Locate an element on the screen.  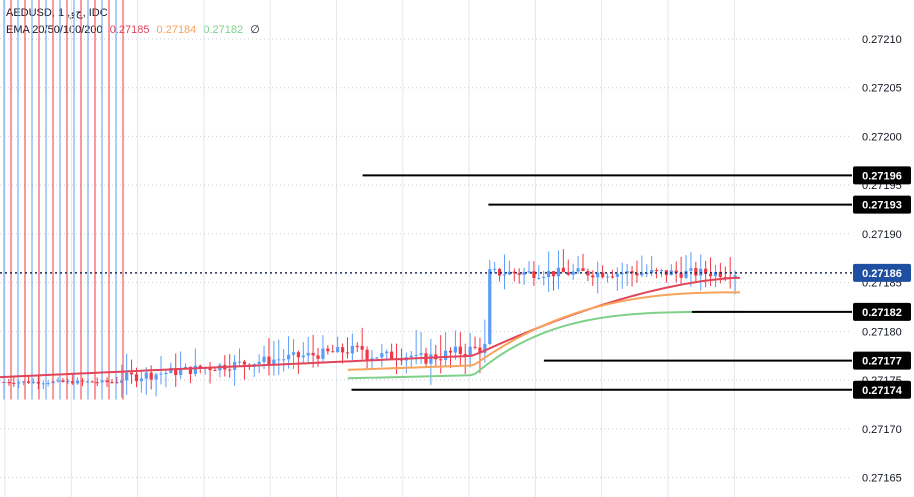
price-level-label-text: 0.27177 is located at coordinates (882, 362).